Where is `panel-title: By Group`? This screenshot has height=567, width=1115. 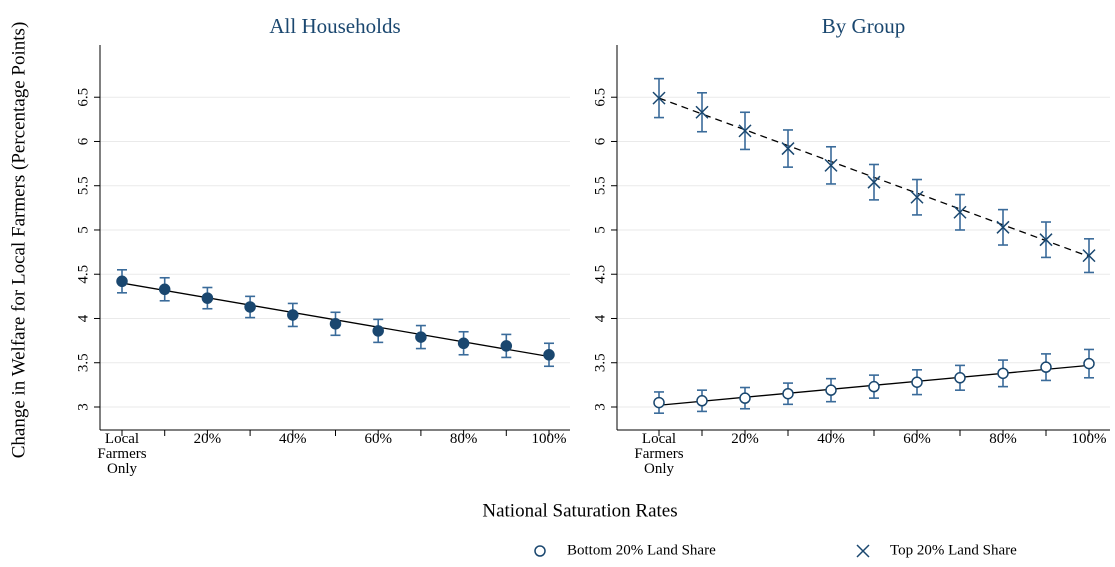 panel-title: By Group is located at coordinates (863, 26).